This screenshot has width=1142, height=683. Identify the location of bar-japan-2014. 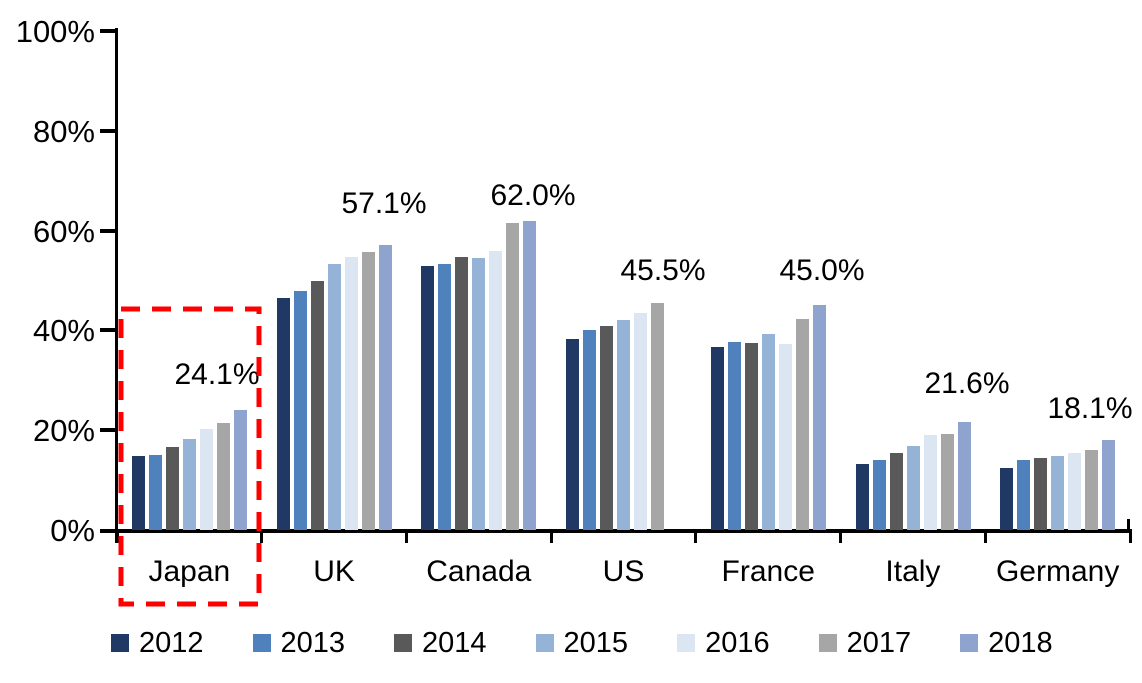
(172, 488).